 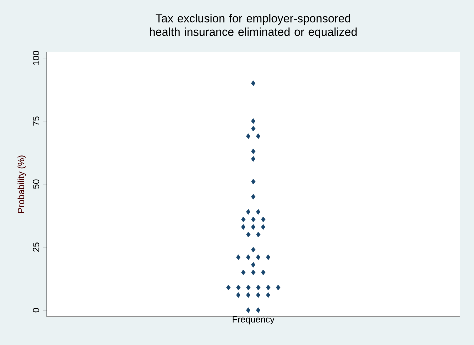 What do you see at coordinates (36, 185) in the screenshot?
I see `y-tick-label: 50` at bounding box center [36, 185].